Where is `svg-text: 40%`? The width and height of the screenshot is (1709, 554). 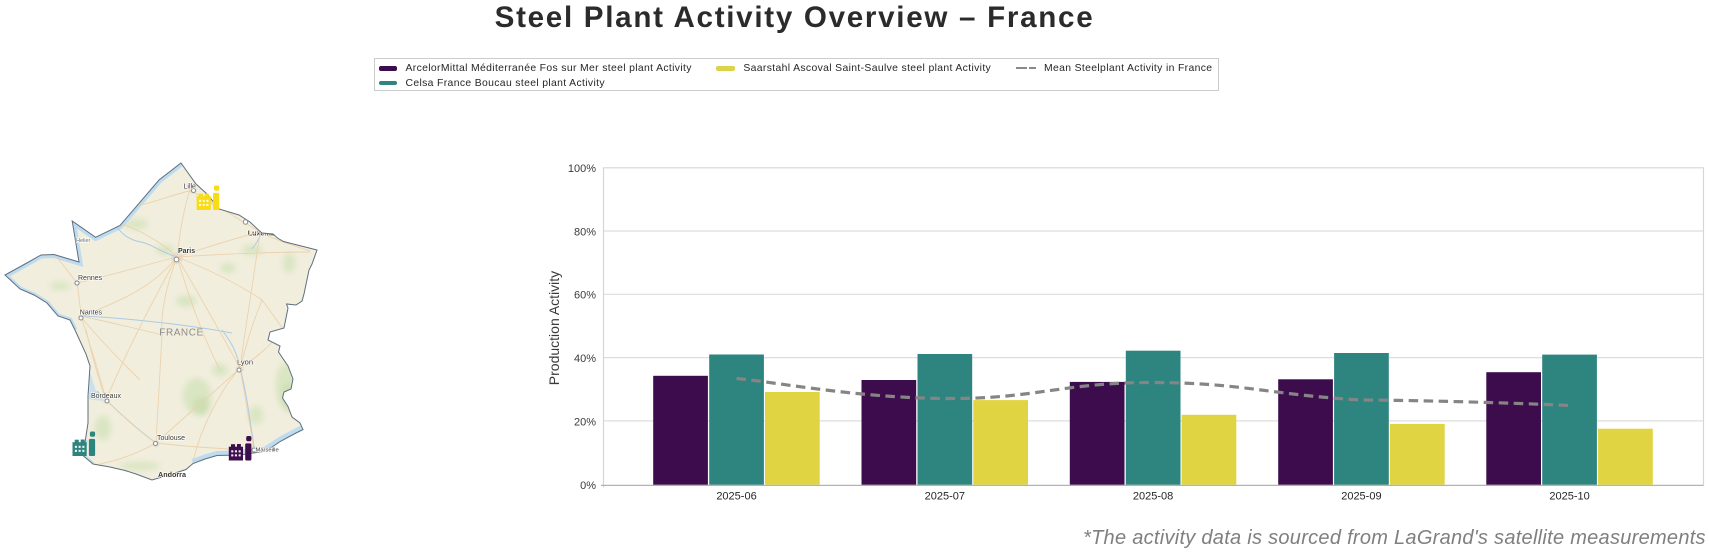 svg-text: 40% is located at coordinates (585, 359).